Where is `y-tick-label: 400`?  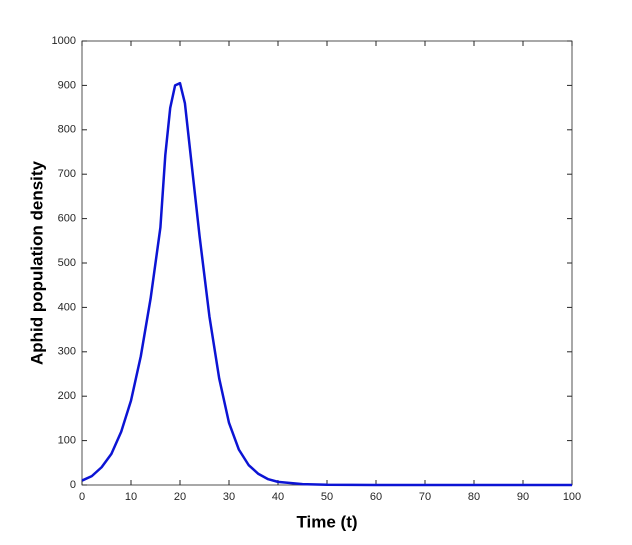
y-tick-label: 400 is located at coordinates (67, 307).